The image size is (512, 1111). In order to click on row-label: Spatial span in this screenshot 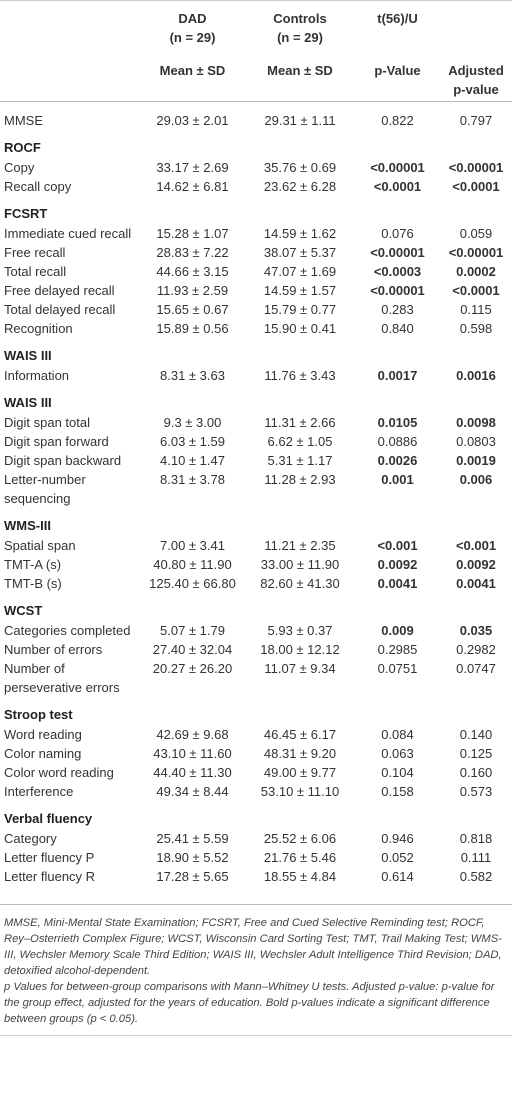, I will do `click(40, 545)`.